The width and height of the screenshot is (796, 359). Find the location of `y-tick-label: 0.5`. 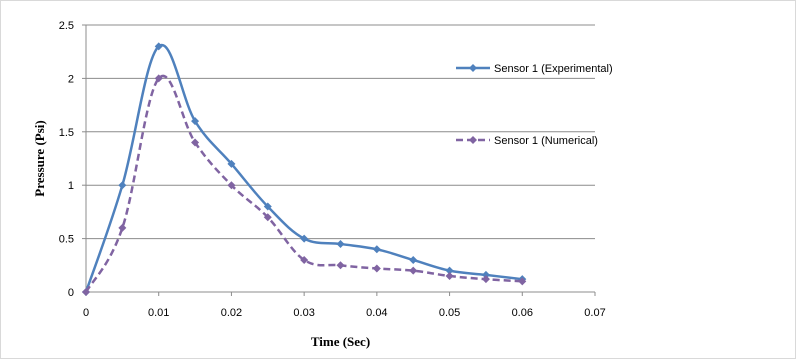

y-tick-label: 0.5 is located at coordinates (66, 240).